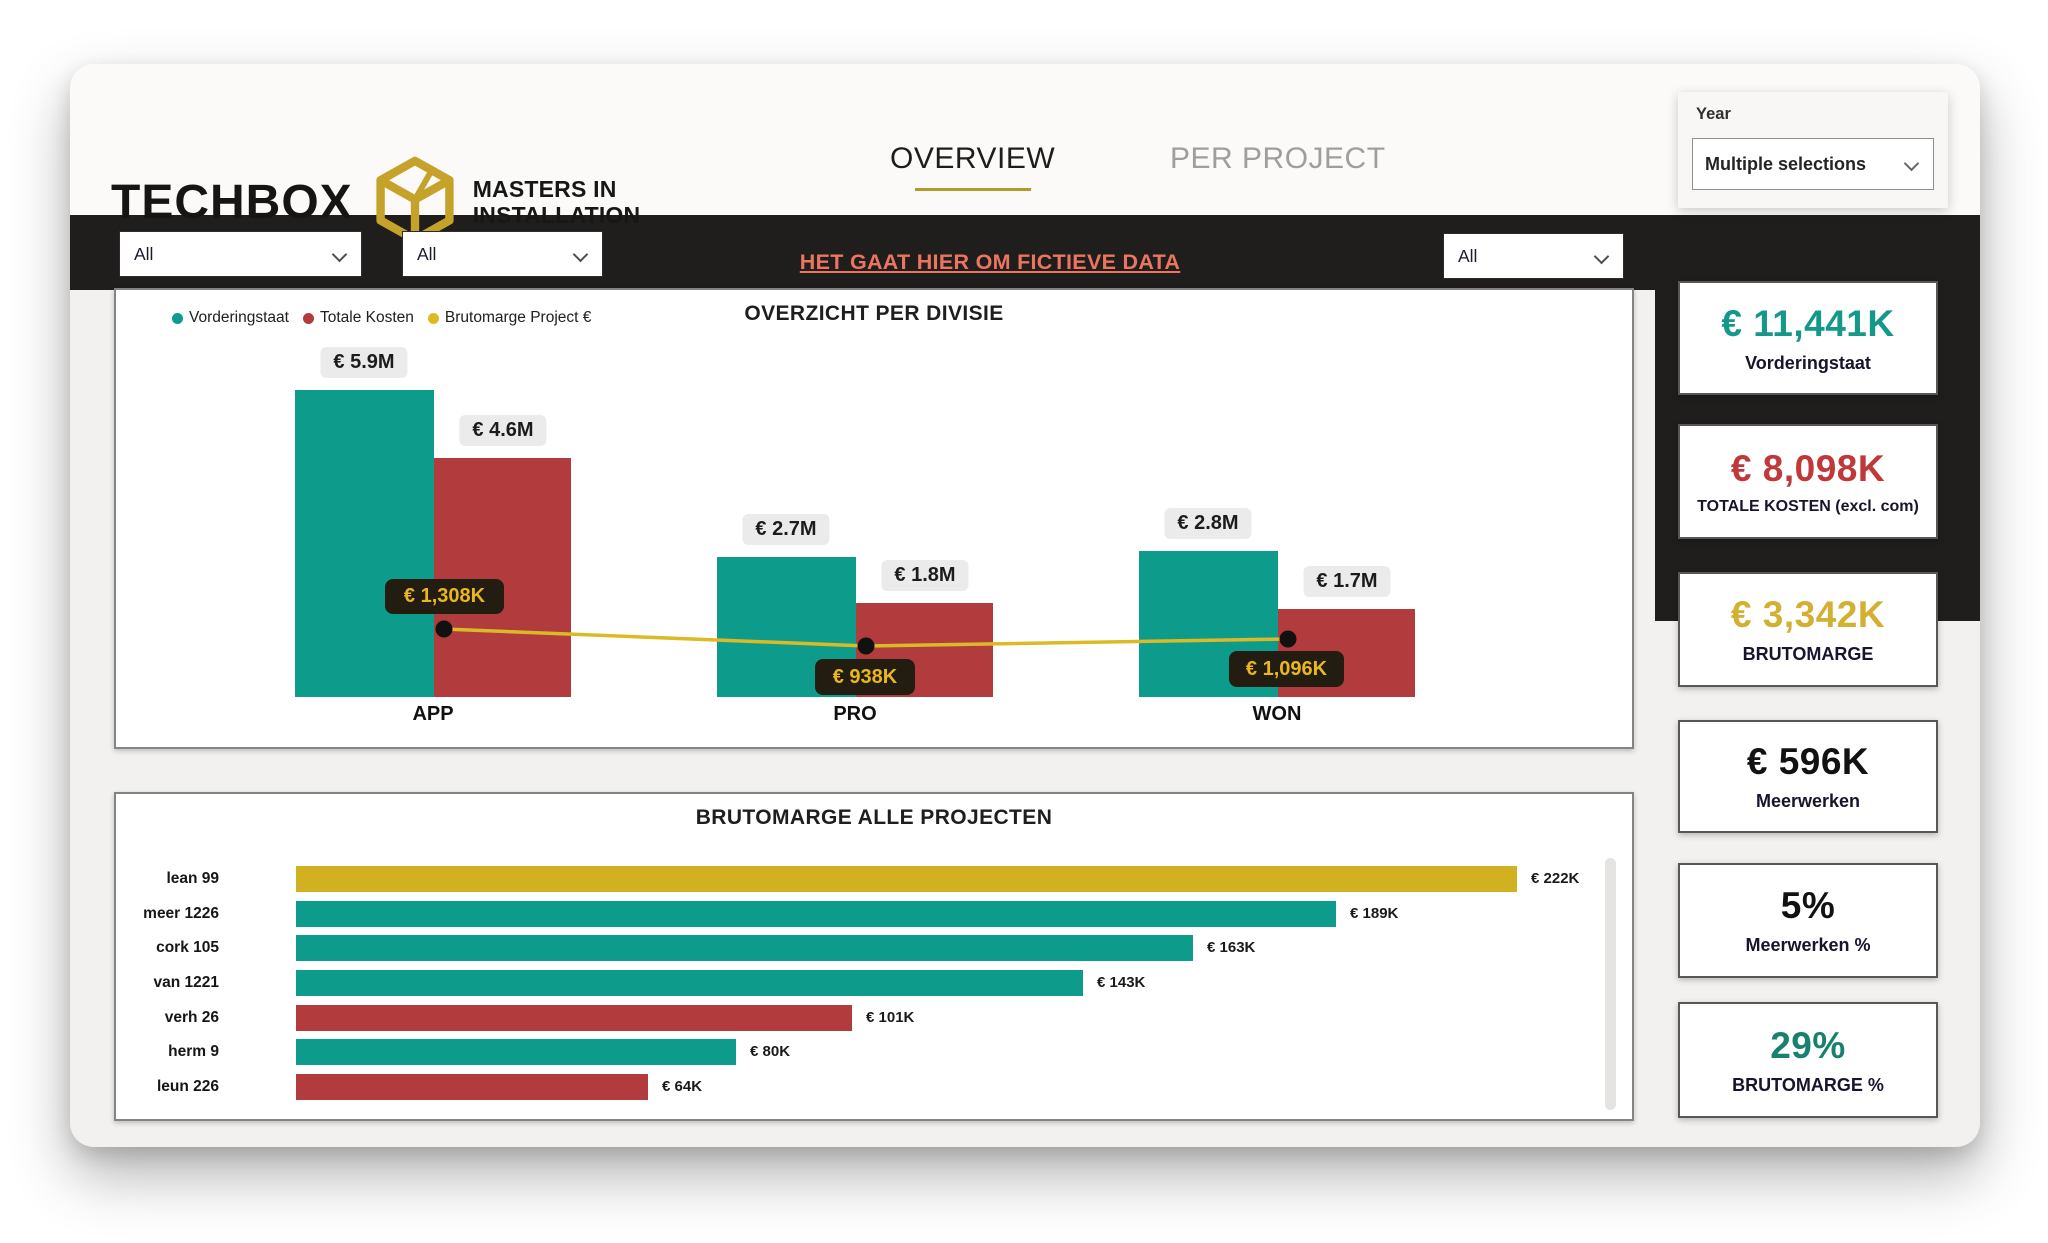 The image size is (2048, 1243). I want to click on year-dropdown: Multiple selections, so click(1813, 164).